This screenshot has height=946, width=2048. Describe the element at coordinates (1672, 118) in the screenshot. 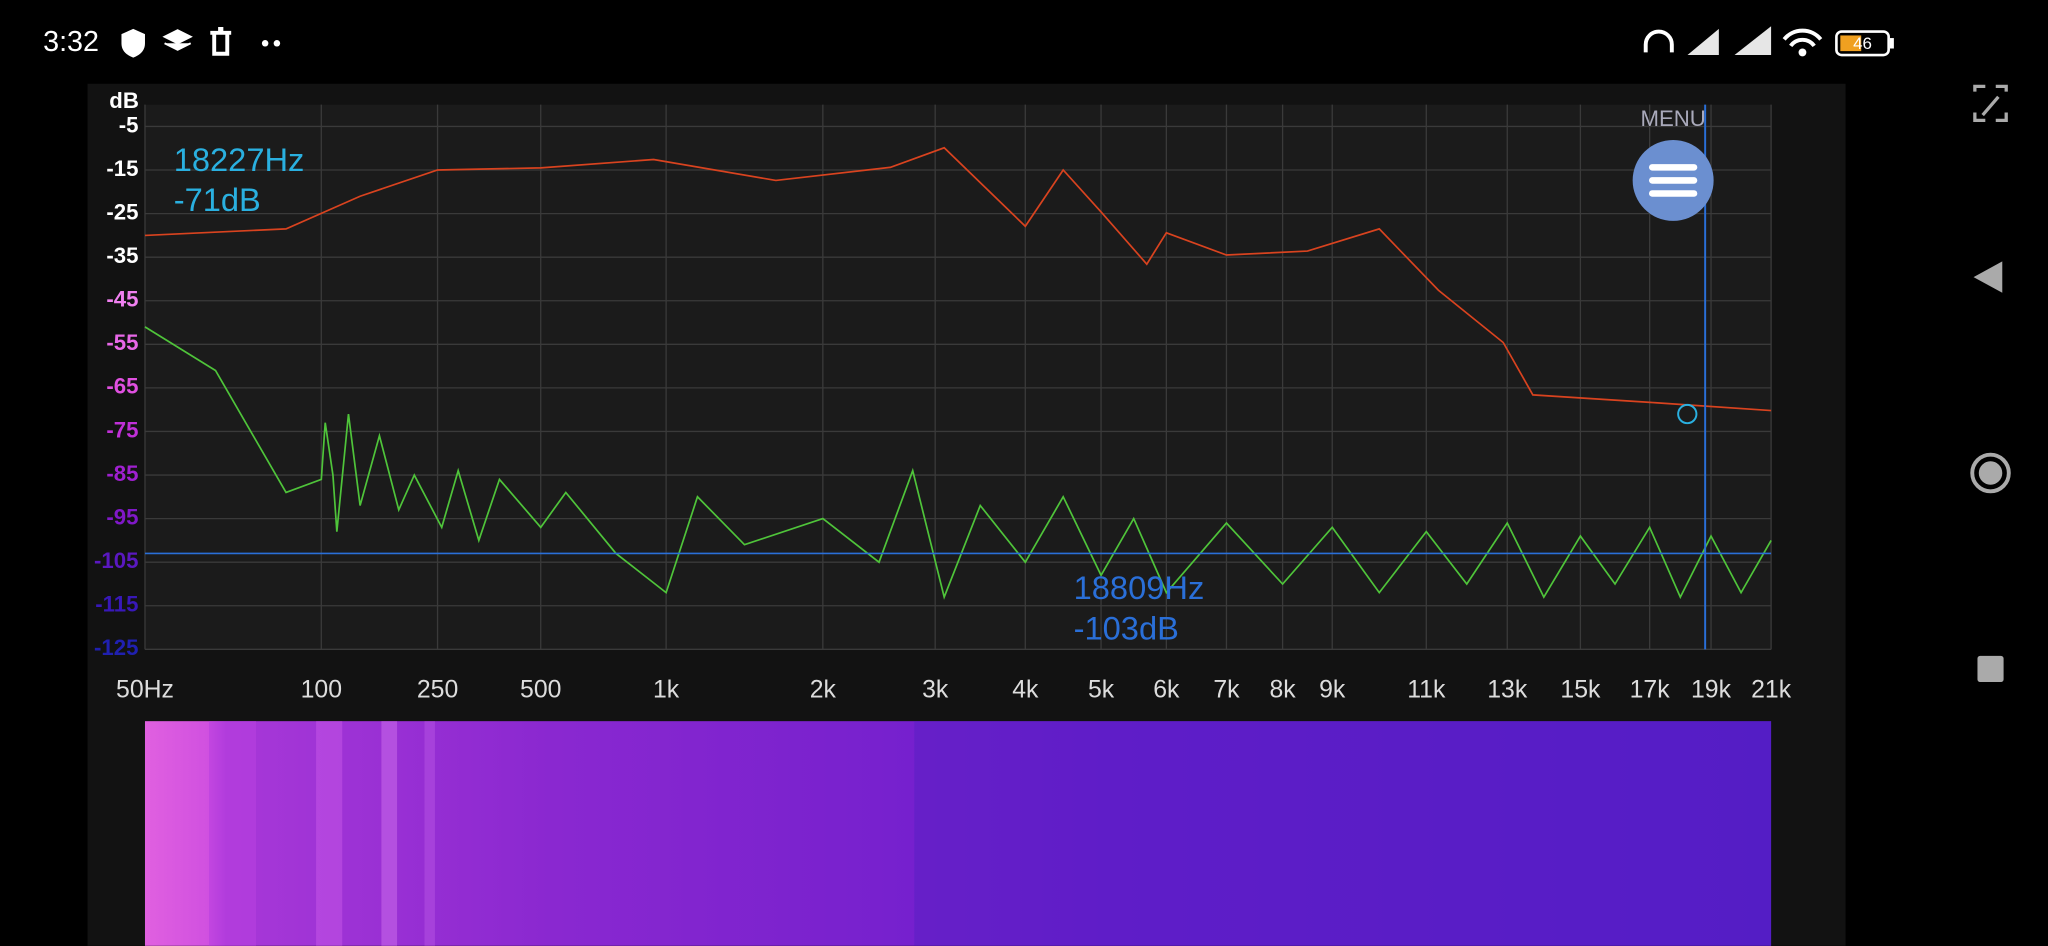

I see `menu-label: MENU` at that location.